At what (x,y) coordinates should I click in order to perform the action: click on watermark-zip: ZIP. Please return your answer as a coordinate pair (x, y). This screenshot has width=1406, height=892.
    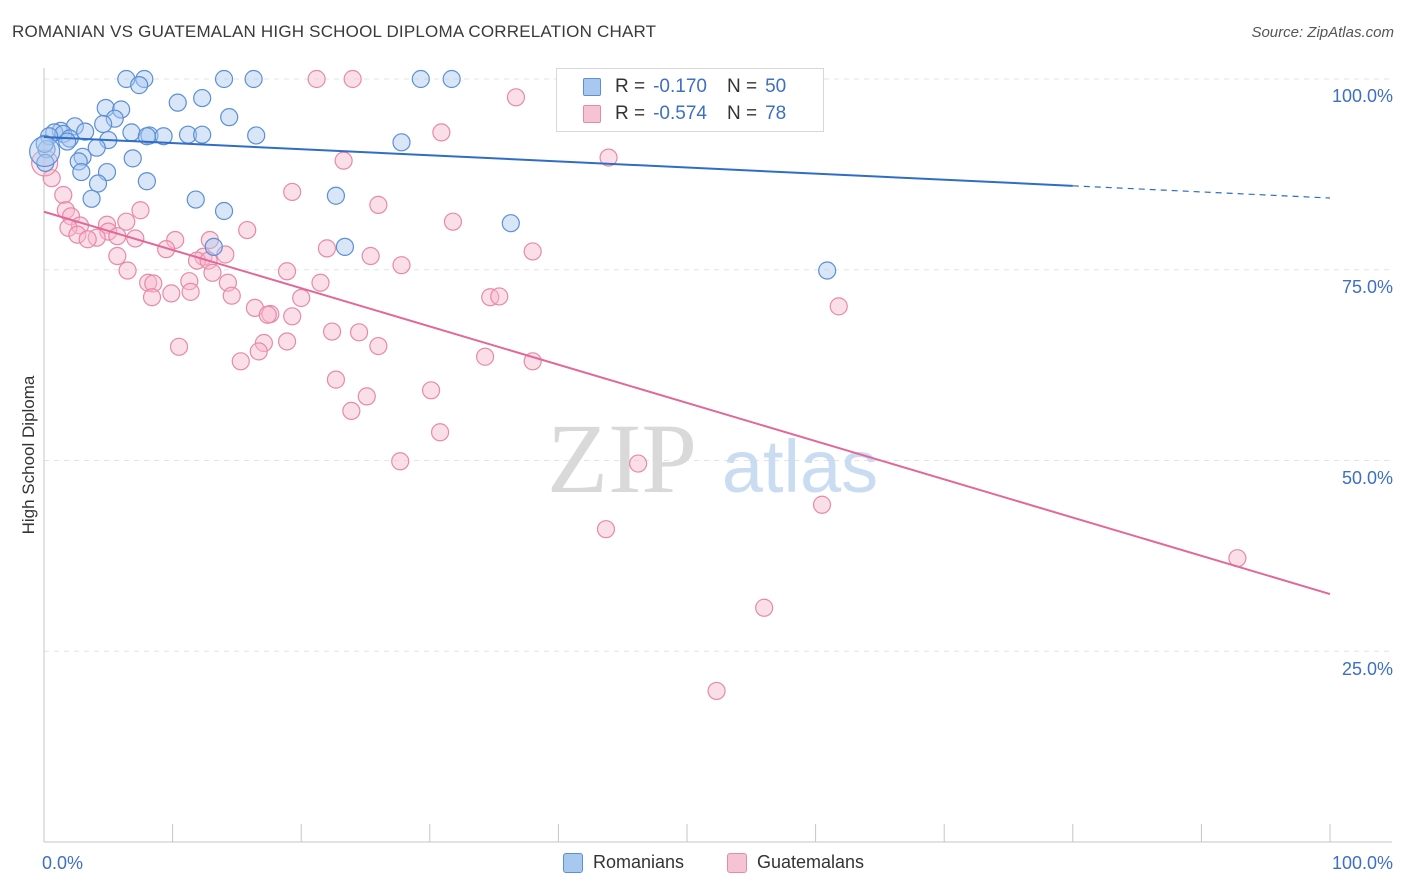
    Looking at the image, I should click on (622, 458).